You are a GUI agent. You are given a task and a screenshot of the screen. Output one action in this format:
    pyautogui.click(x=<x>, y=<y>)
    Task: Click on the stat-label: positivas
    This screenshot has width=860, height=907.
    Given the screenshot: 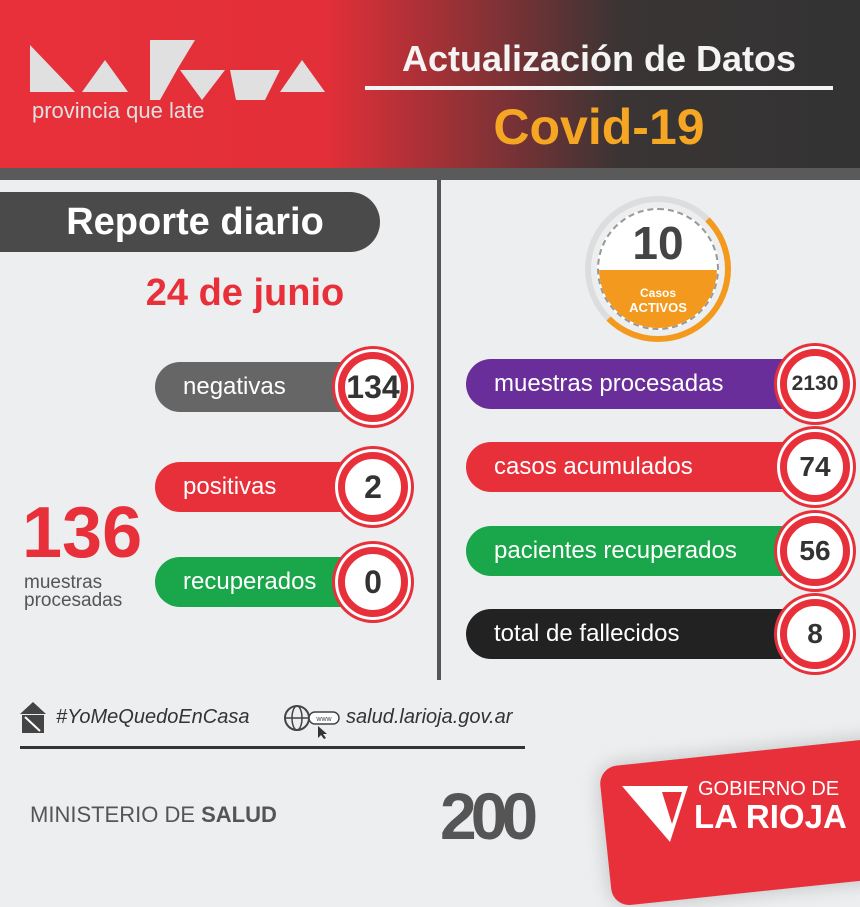 What is the action you would take?
    pyautogui.click(x=230, y=486)
    